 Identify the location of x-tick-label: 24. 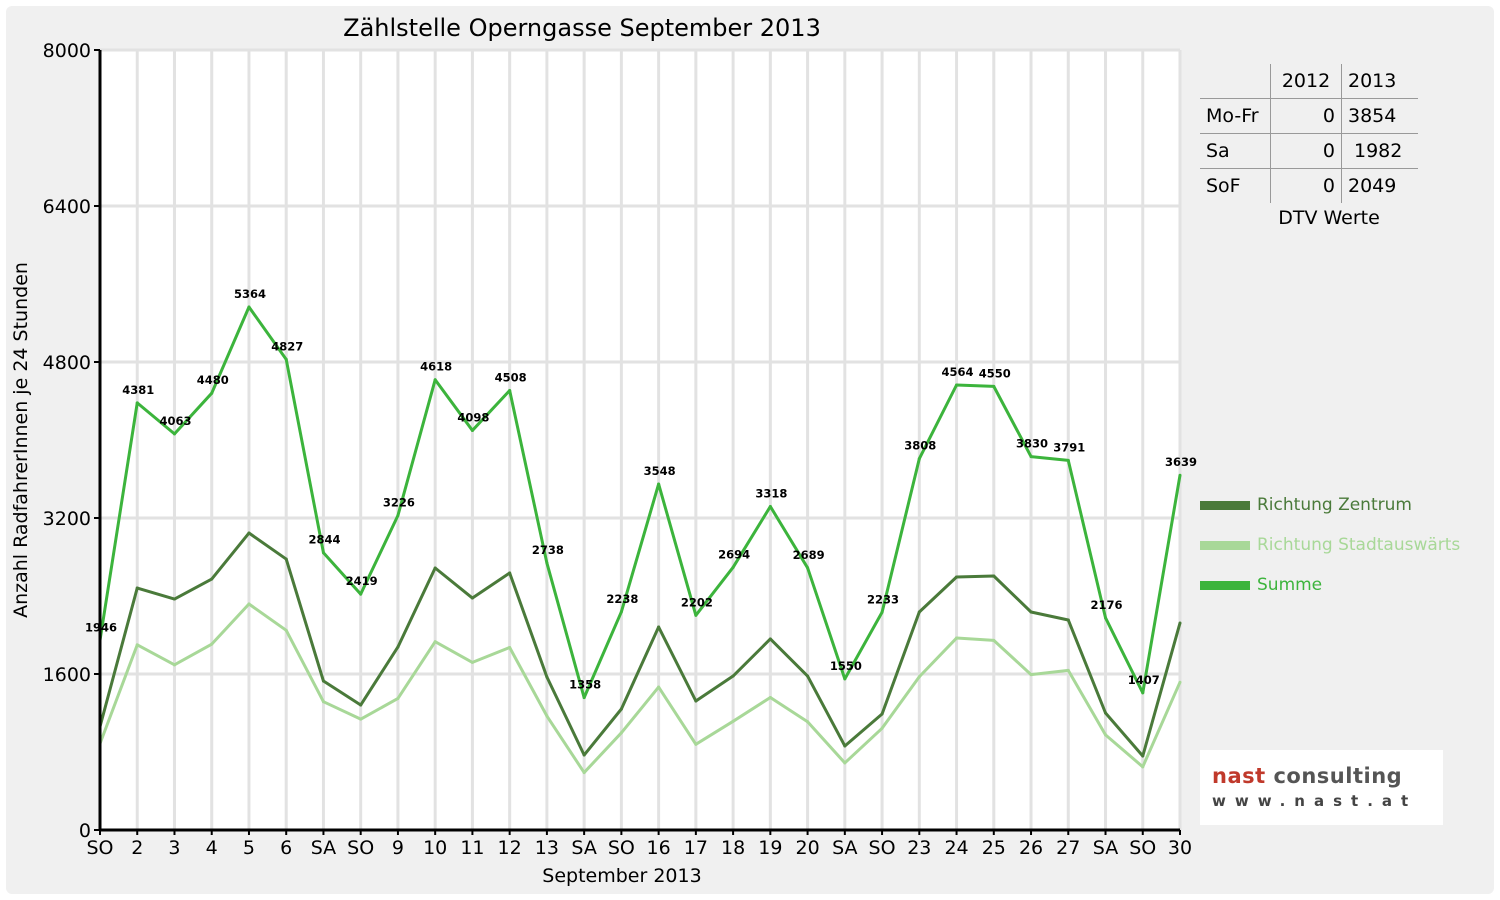
(956, 848).